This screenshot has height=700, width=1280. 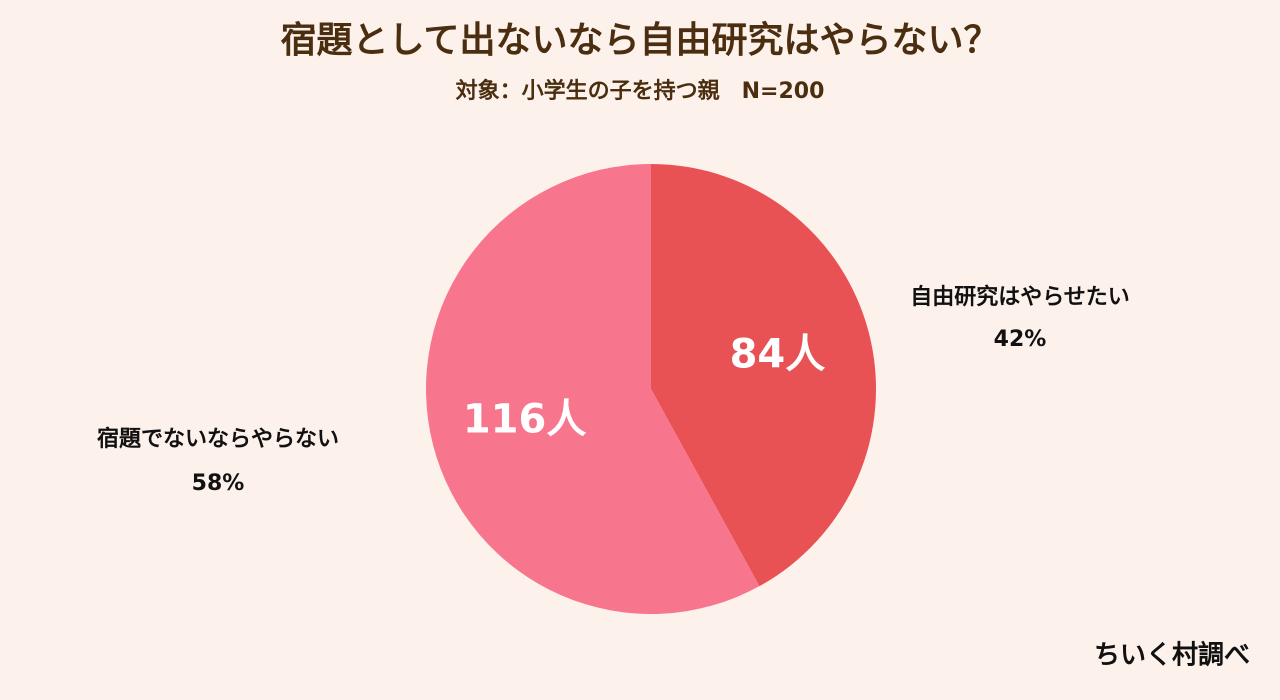 What do you see at coordinates (1020, 339) in the screenshot?
I see `percentage-label: 42%` at bounding box center [1020, 339].